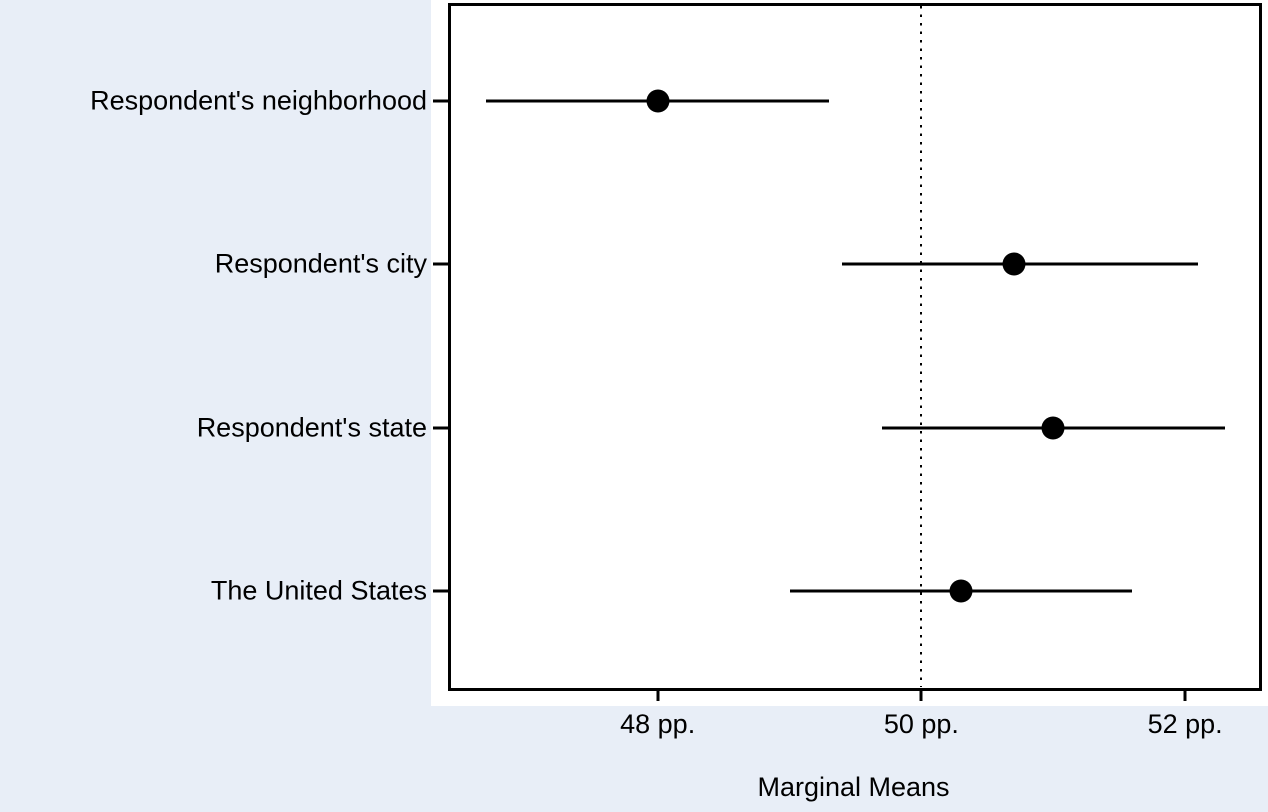 The image size is (1268, 812). Describe the element at coordinates (320, 263) in the screenshot. I see `y-category-label: Respondent's city` at that location.